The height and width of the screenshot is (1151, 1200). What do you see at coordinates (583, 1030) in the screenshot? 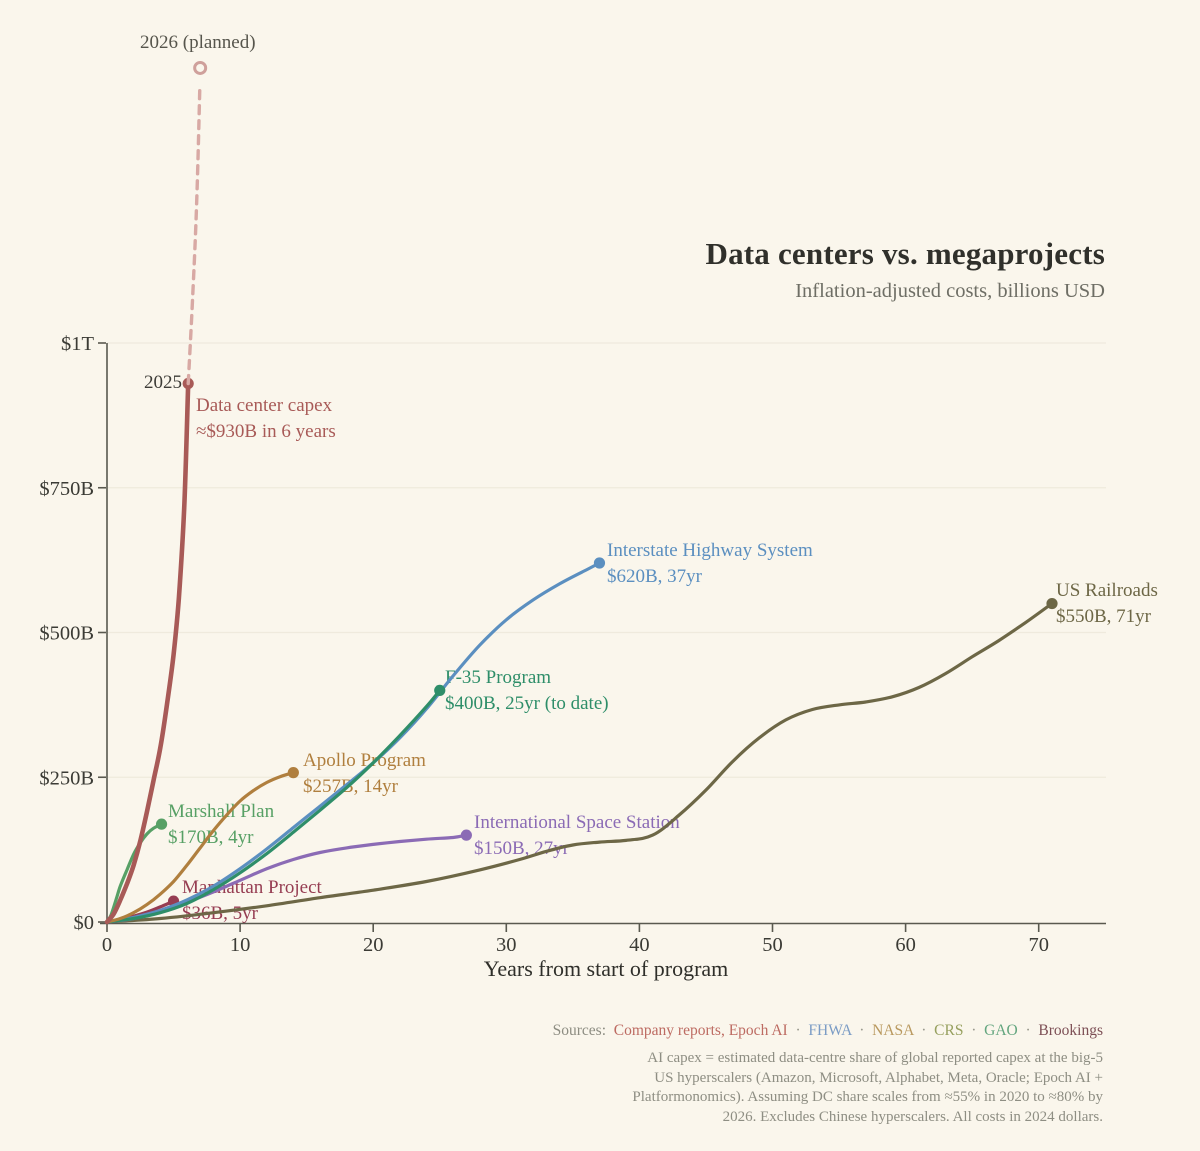
I see `source-segment-0: Sources:` at bounding box center [583, 1030].